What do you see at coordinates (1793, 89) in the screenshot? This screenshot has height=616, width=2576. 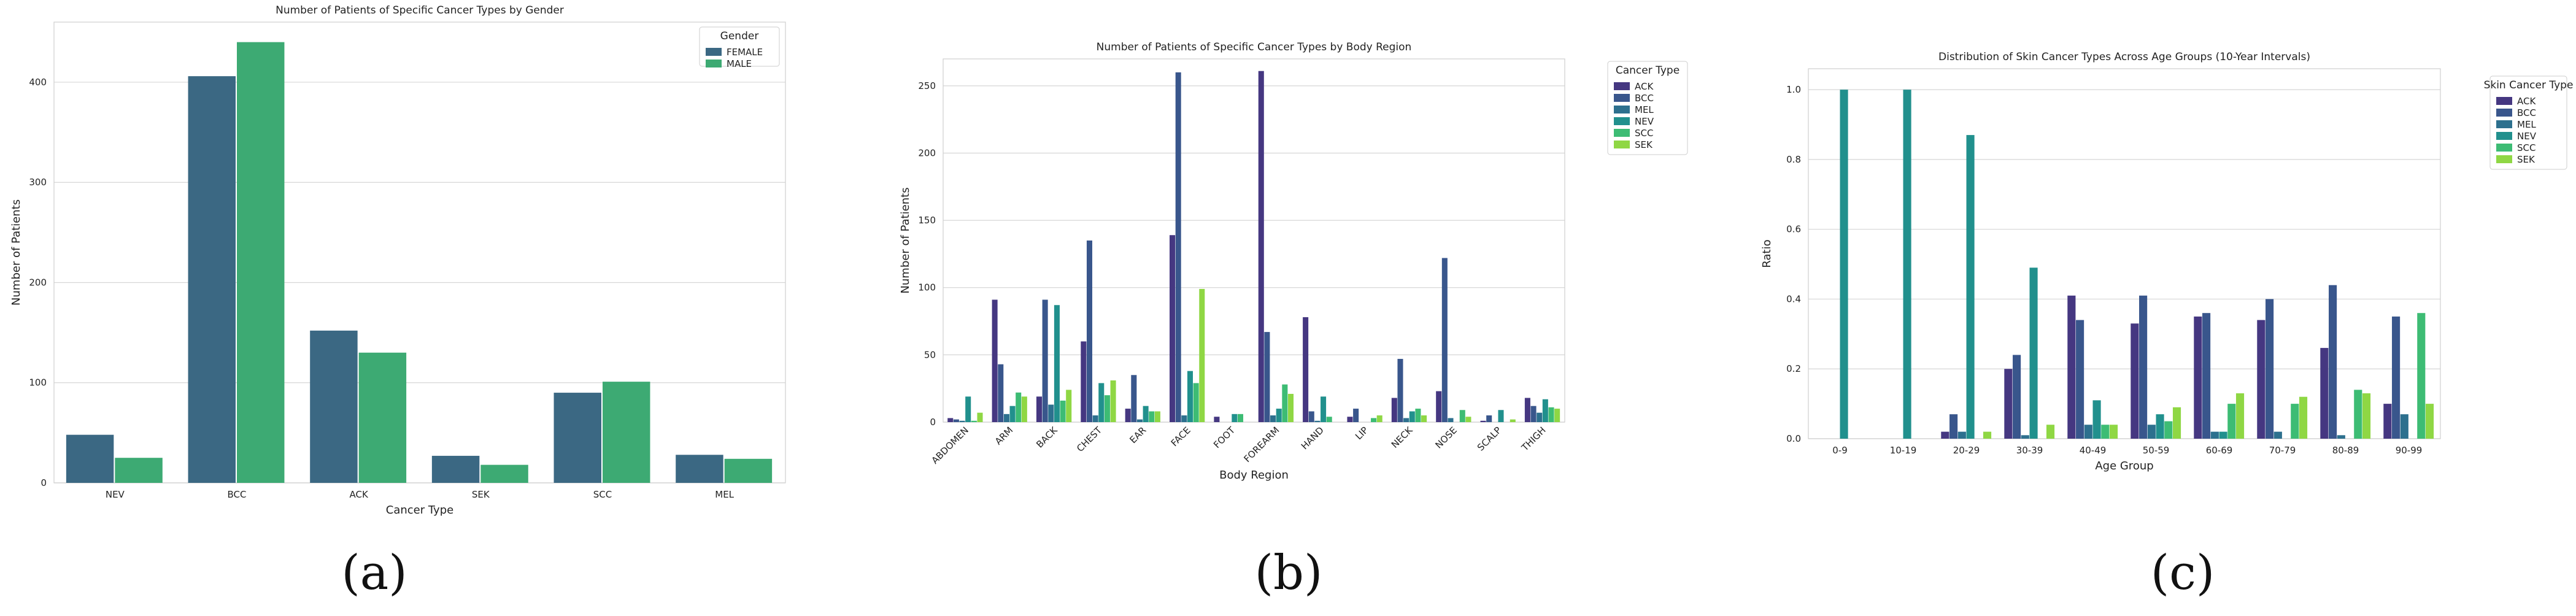 I see `y-tick-label: 1.0` at bounding box center [1793, 89].